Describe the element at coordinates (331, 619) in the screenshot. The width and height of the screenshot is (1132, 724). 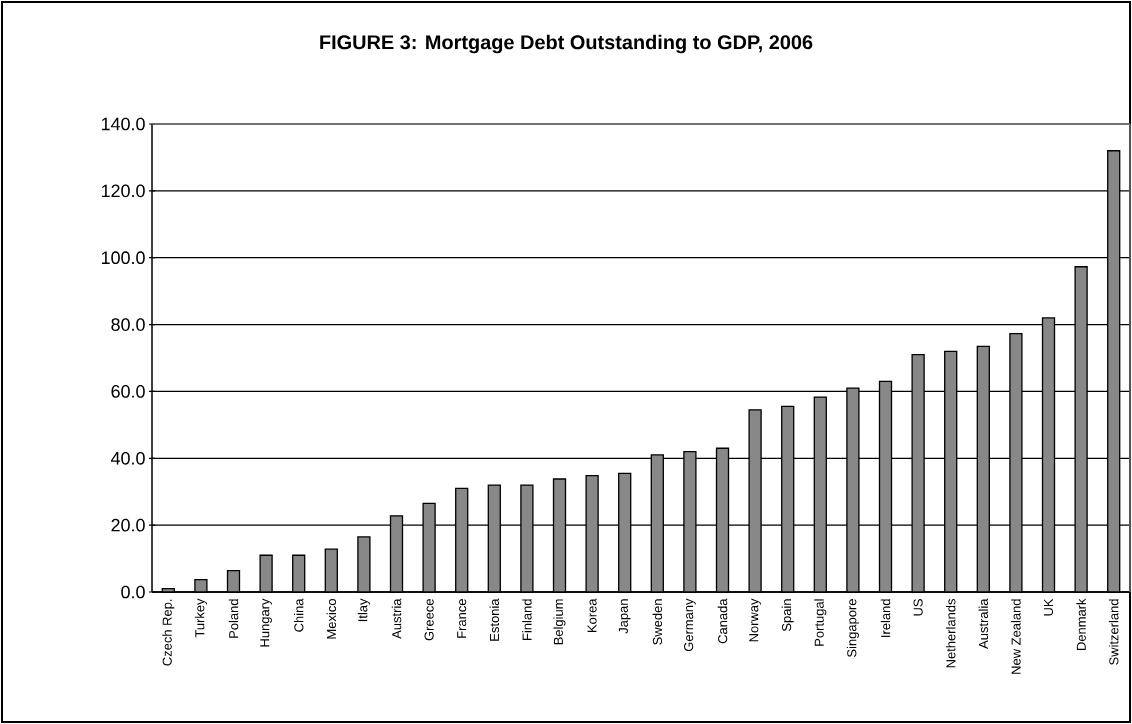
I see `x-tick-label: Mexico` at that location.